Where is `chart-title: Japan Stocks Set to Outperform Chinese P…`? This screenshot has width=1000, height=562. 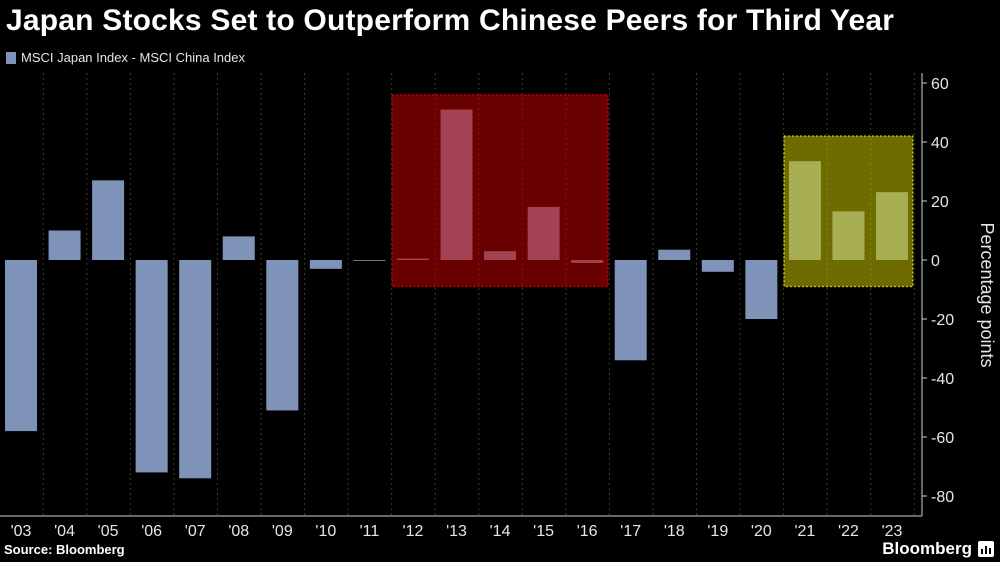 chart-title: Japan Stocks Set to Outperform Chinese P… is located at coordinates (450, 20).